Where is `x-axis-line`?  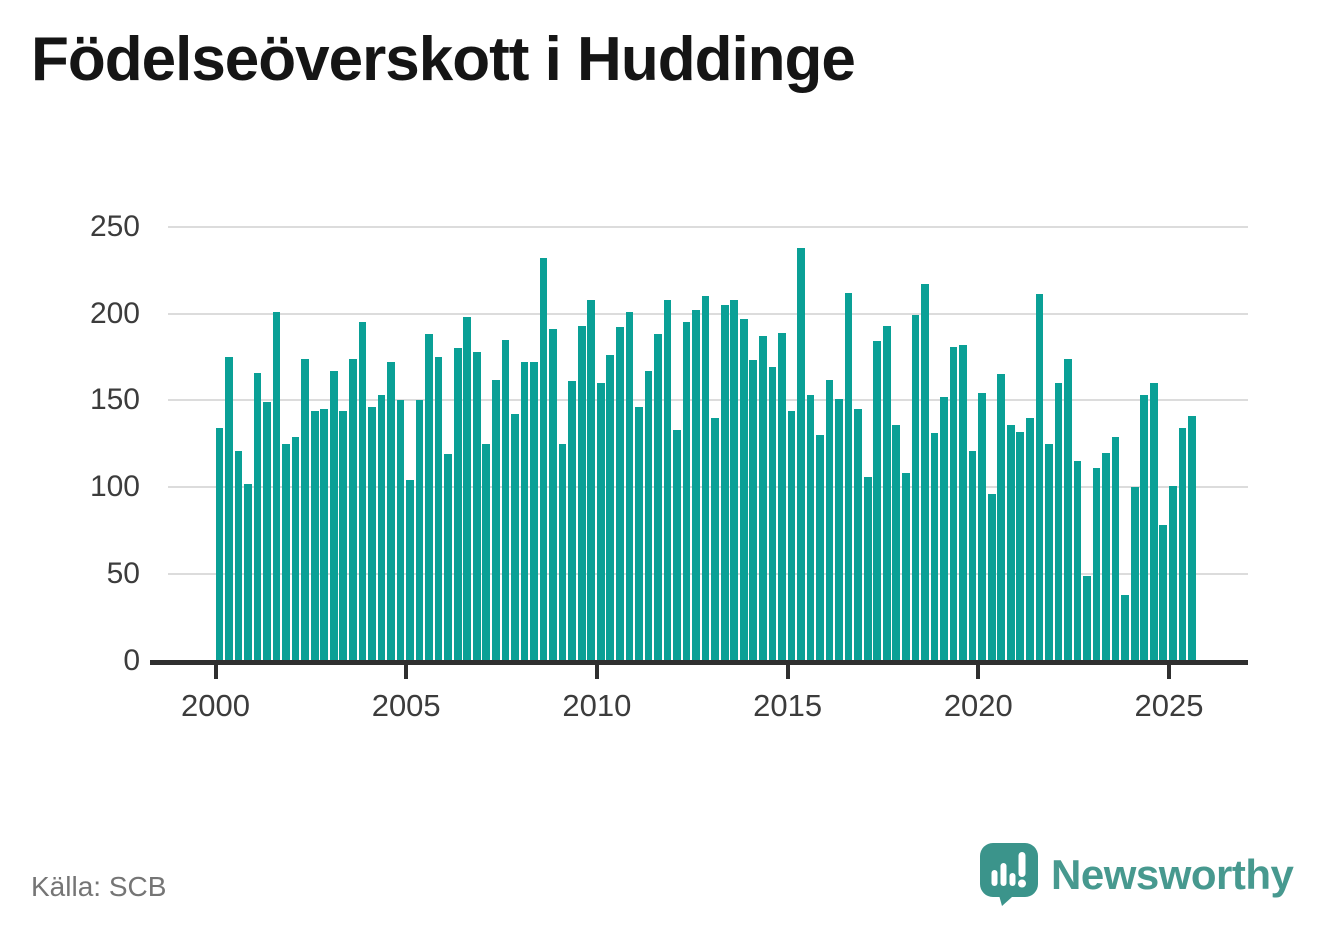
x-axis-line is located at coordinates (699, 662).